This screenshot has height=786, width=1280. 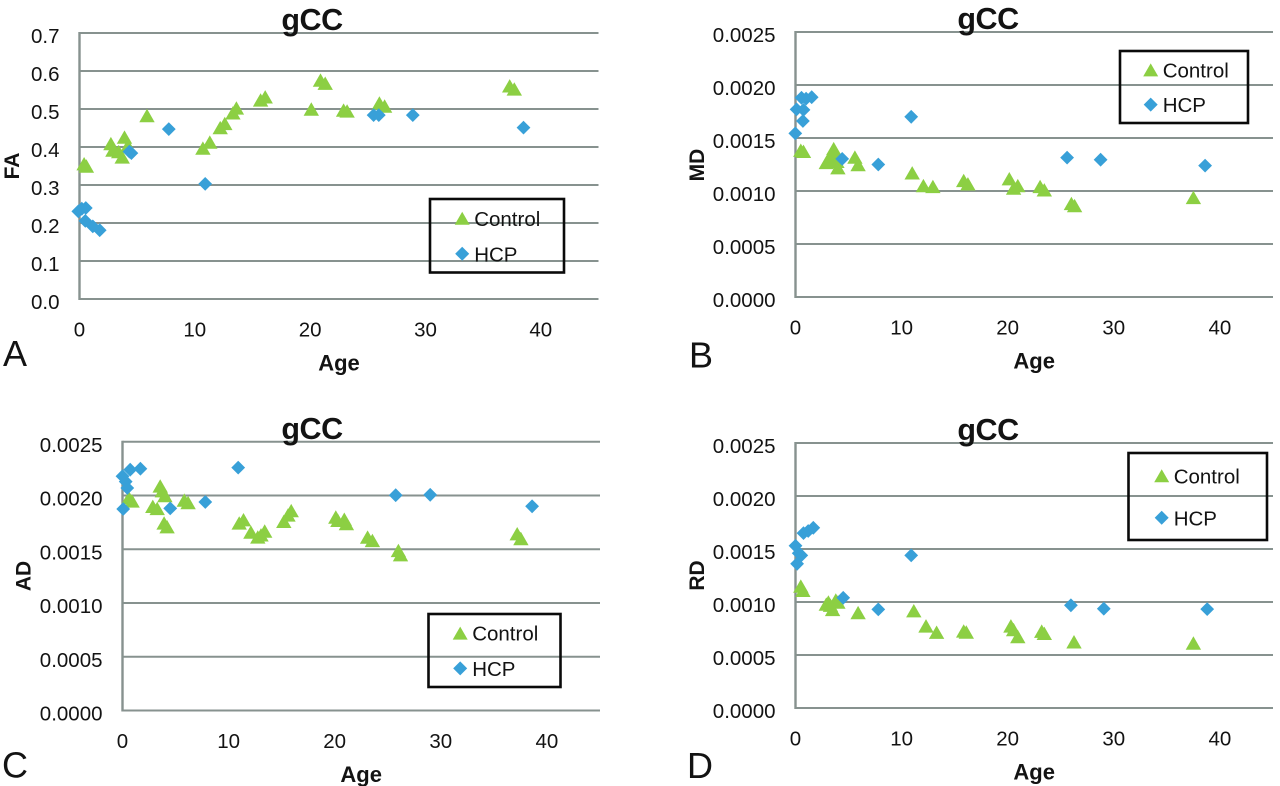 I want to click on svg-text: RD, so click(x=697, y=575).